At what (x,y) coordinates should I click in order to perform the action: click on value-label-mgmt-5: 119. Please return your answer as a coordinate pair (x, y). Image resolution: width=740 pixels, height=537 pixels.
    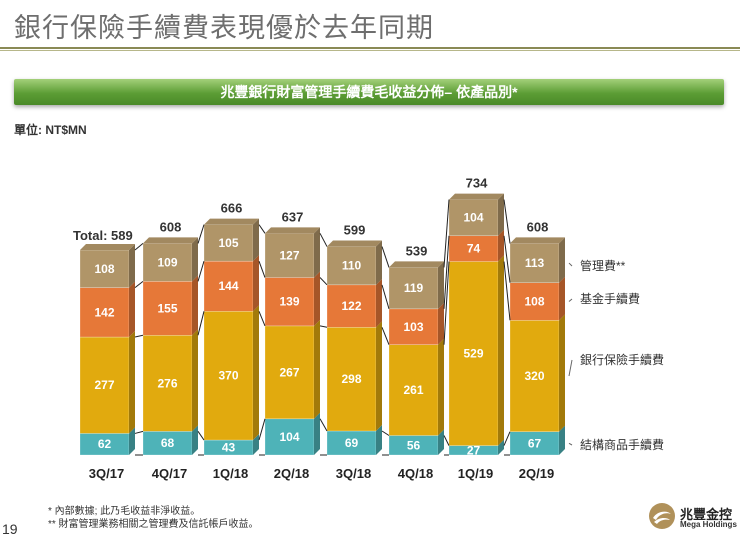
    Looking at the image, I should click on (414, 288).